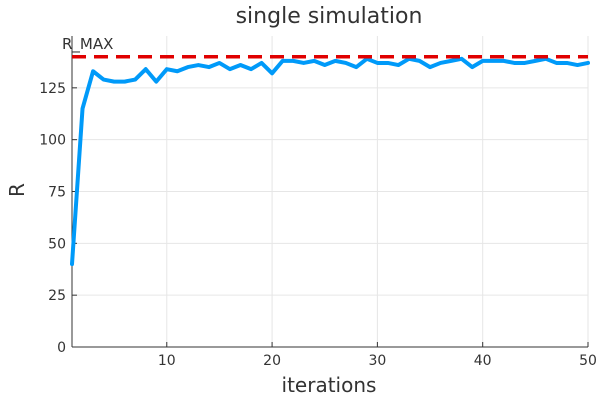 This screenshot has height=400, width=600. What do you see at coordinates (167, 361) in the screenshot?
I see `x-tick-label: 10` at bounding box center [167, 361].